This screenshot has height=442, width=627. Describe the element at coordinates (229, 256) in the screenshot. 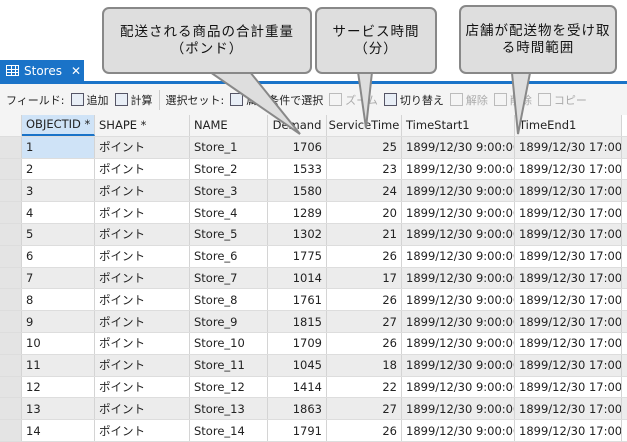

I see `cell-name: Store_6` at that location.